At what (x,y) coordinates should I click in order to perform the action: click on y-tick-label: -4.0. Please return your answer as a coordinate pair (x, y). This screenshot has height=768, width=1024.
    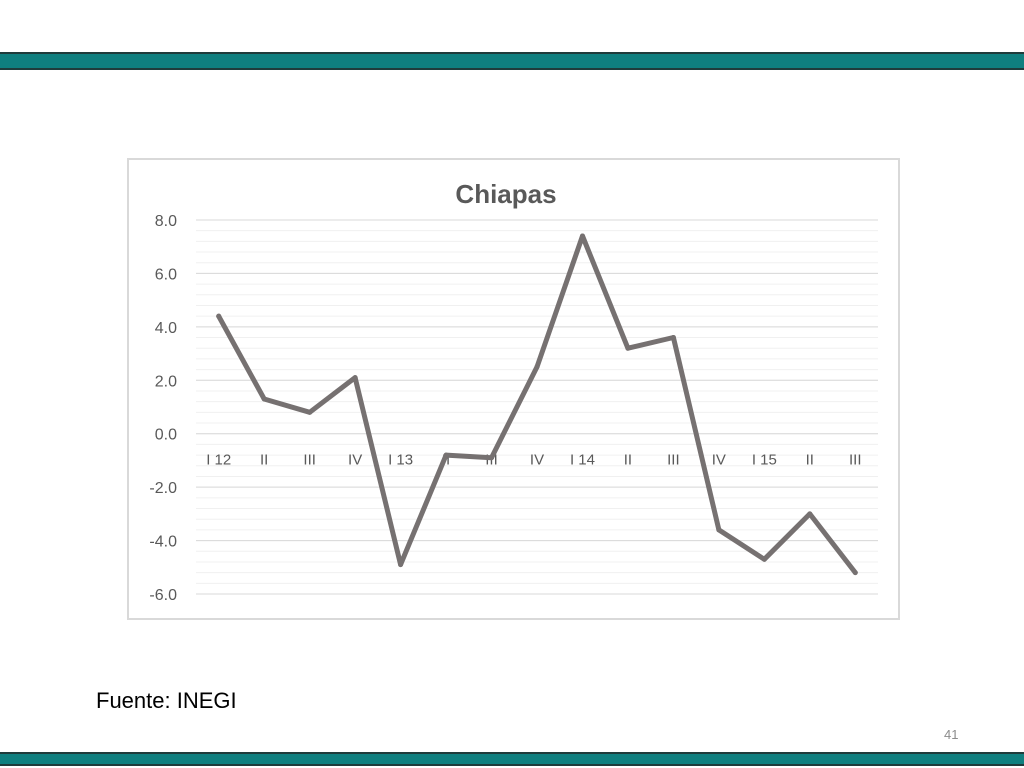
    Looking at the image, I should click on (163, 542).